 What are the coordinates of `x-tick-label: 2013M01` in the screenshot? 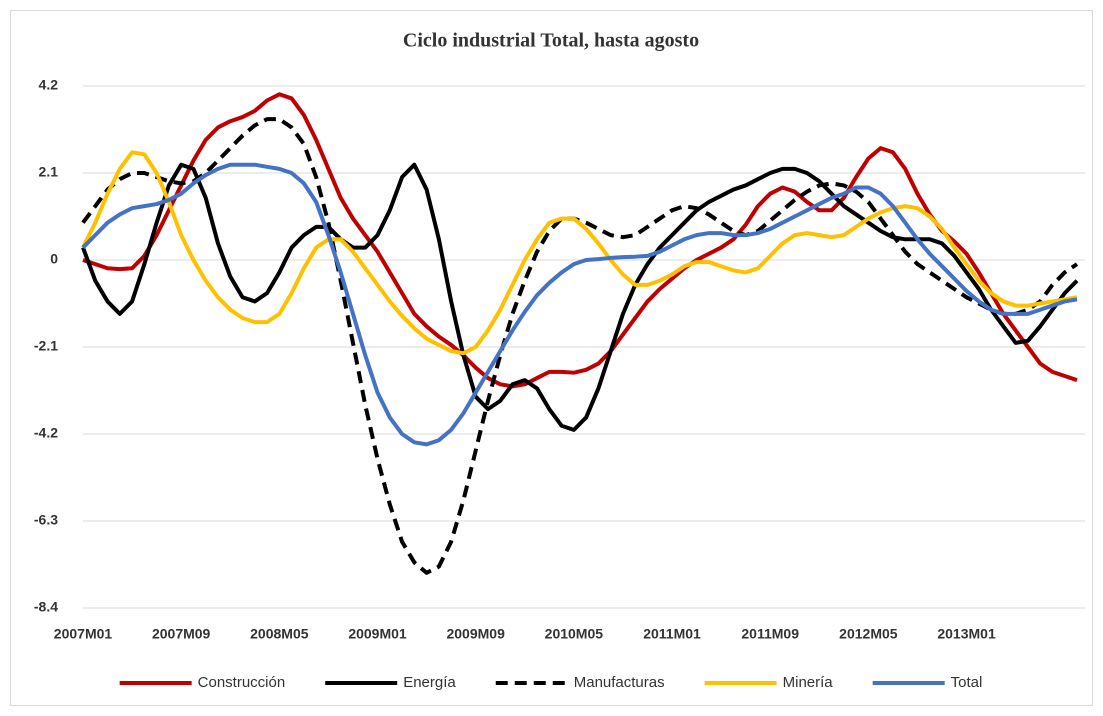 It's located at (966, 634).